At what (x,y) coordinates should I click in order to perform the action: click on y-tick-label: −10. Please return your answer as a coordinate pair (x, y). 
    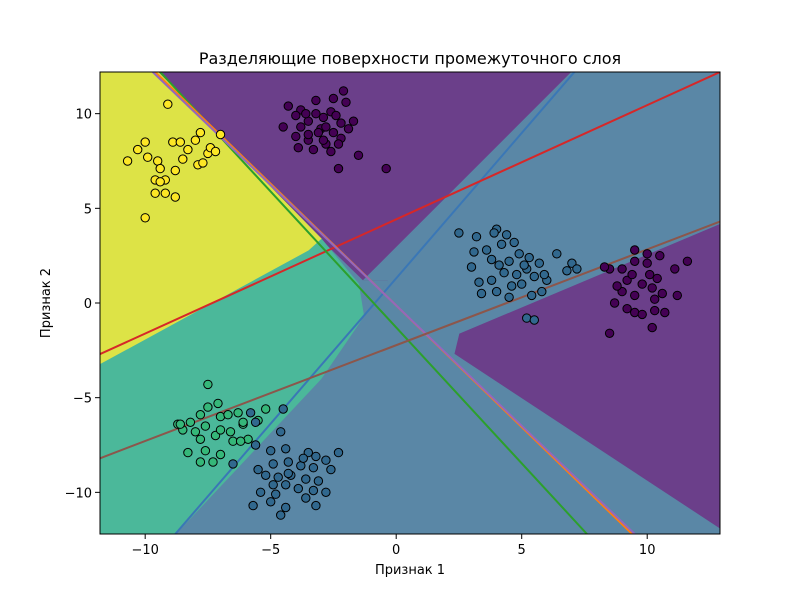
    Looking at the image, I should click on (78, 493).